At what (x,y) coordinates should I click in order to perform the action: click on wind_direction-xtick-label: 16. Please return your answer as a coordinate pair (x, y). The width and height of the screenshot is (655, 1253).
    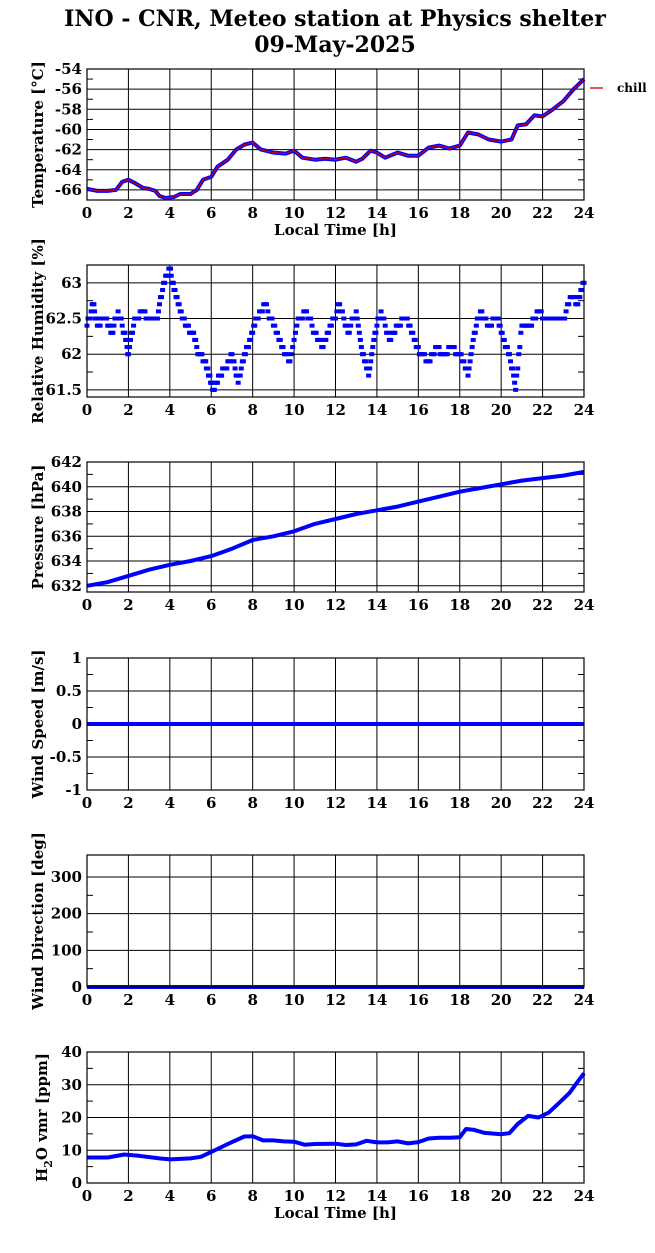
    Looking at the image, I should click on (418, 1000).